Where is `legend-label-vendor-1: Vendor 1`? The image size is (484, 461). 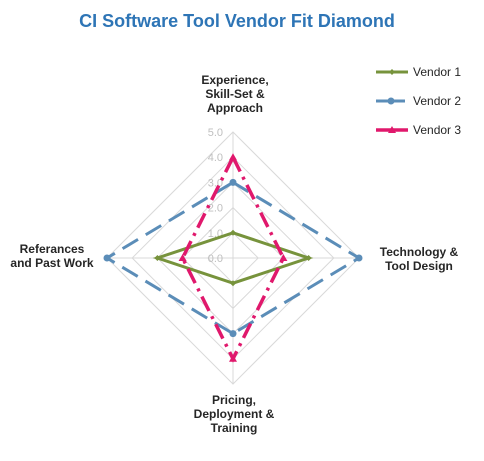
legend-label-vendor-1: Vendor 1 is located at coordinates (437, 72).